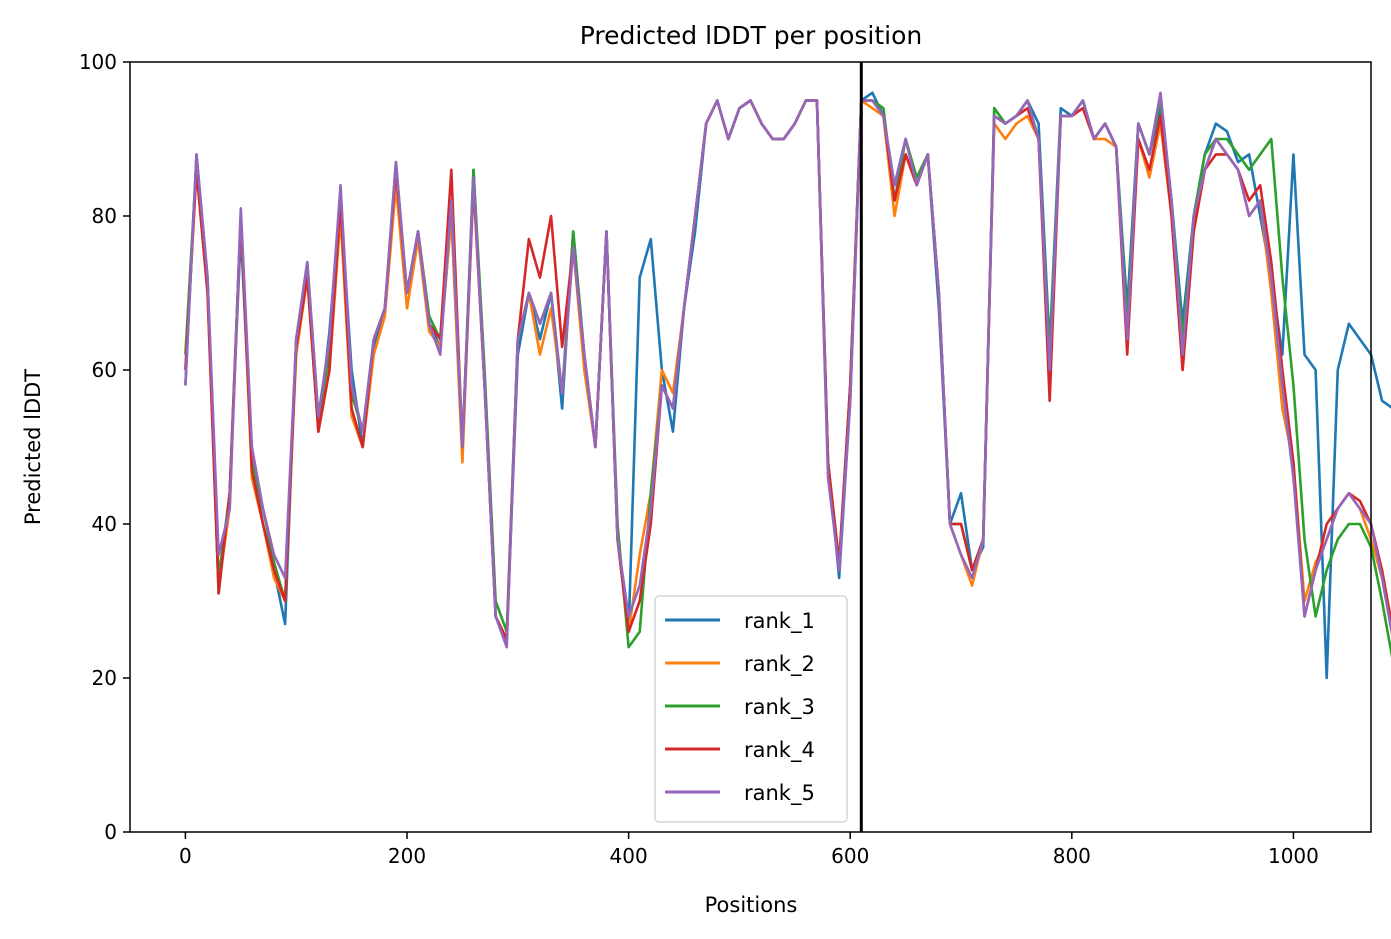 The image size is (1391, 939). Describe the element at coordinates (104, 370) in the screenshot. I see `y-tick-label: 60` at that location.